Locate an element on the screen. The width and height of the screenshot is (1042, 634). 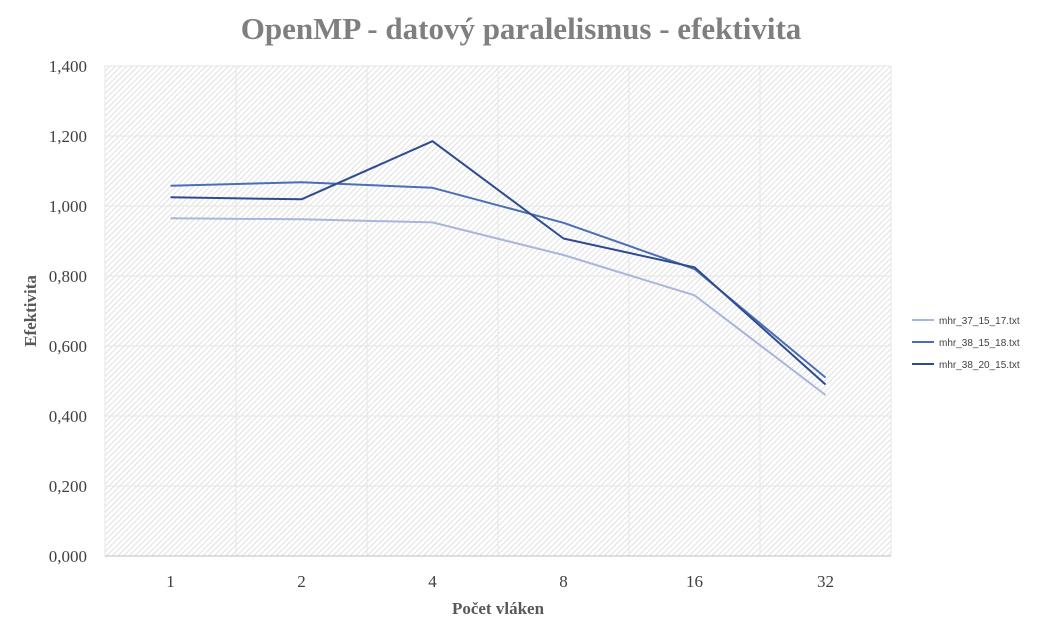
x-tick-label: 4 is located at coordinates (432, 581).